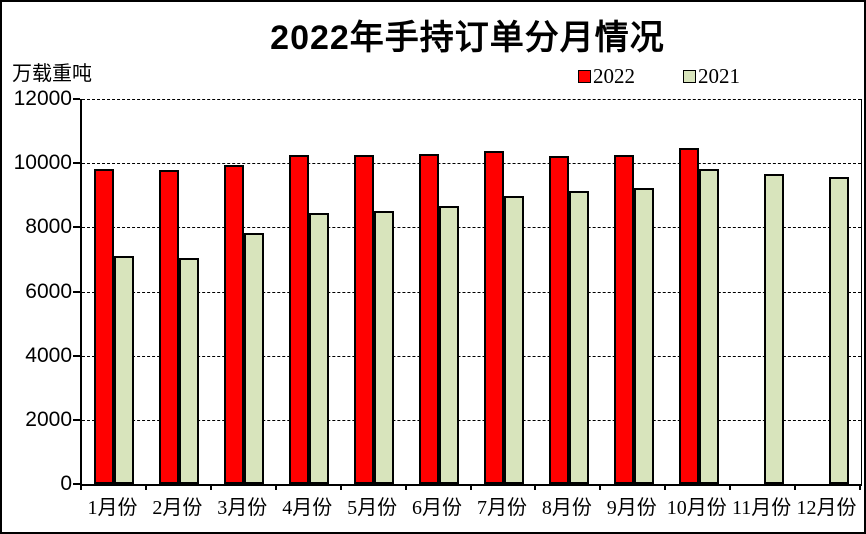  I want to click on x-axis-label-9月份: 9月份, so click(631, 508).